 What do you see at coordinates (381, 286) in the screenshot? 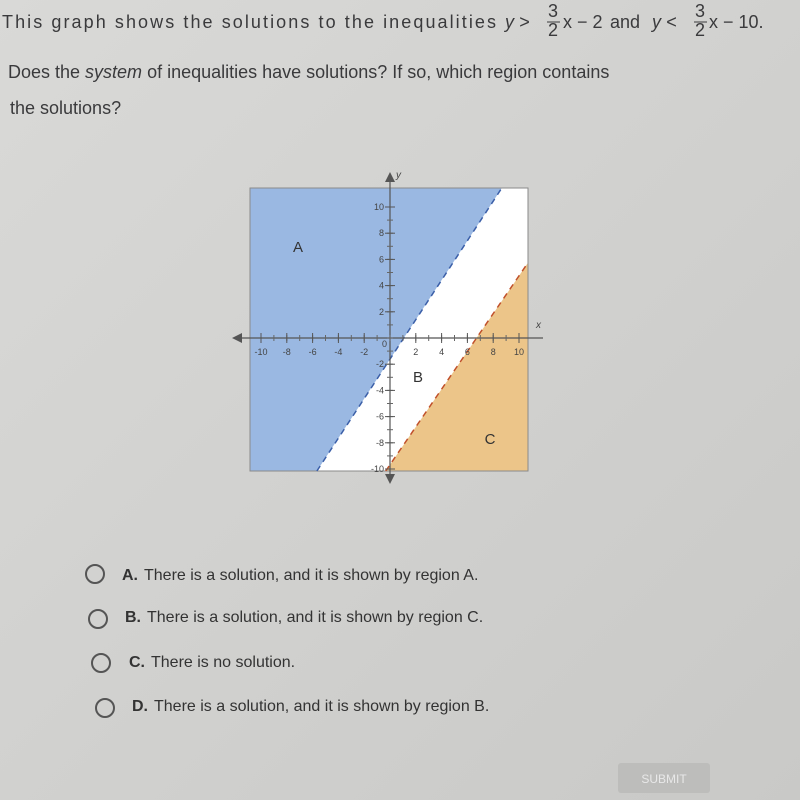
I see `y-tick-label: 4` at bounding box center [381, 286].